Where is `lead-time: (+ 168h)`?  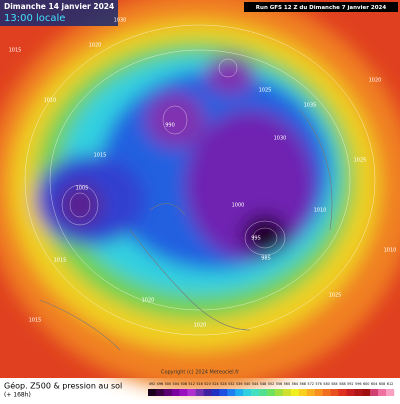
lead-time: (+ 168h) is located at coordinates (17, 395).